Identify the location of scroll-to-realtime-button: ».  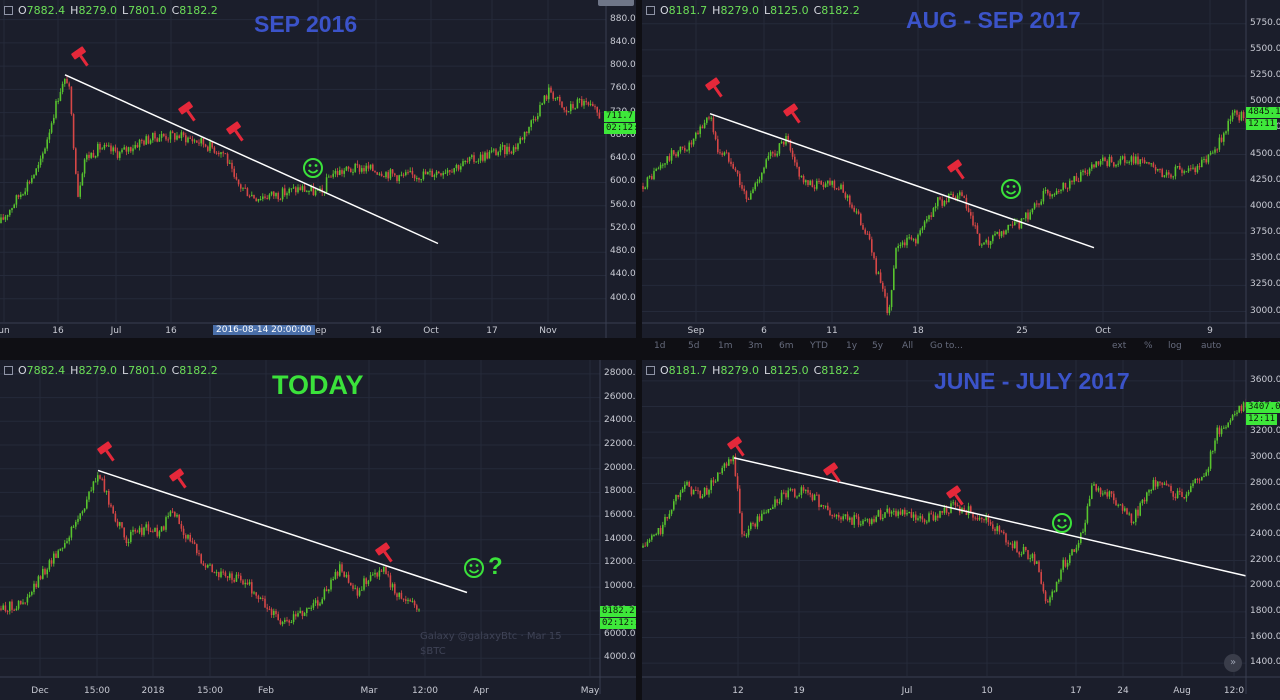
(1233, 663).